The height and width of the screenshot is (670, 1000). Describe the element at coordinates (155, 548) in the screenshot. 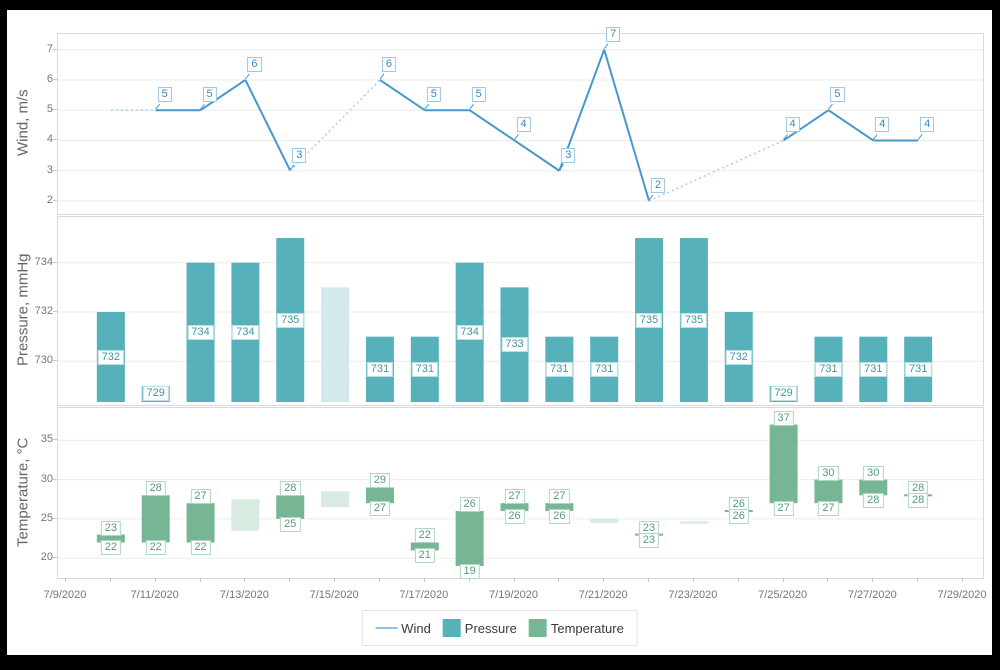

I see `temperature-low-label: 22` at that location.